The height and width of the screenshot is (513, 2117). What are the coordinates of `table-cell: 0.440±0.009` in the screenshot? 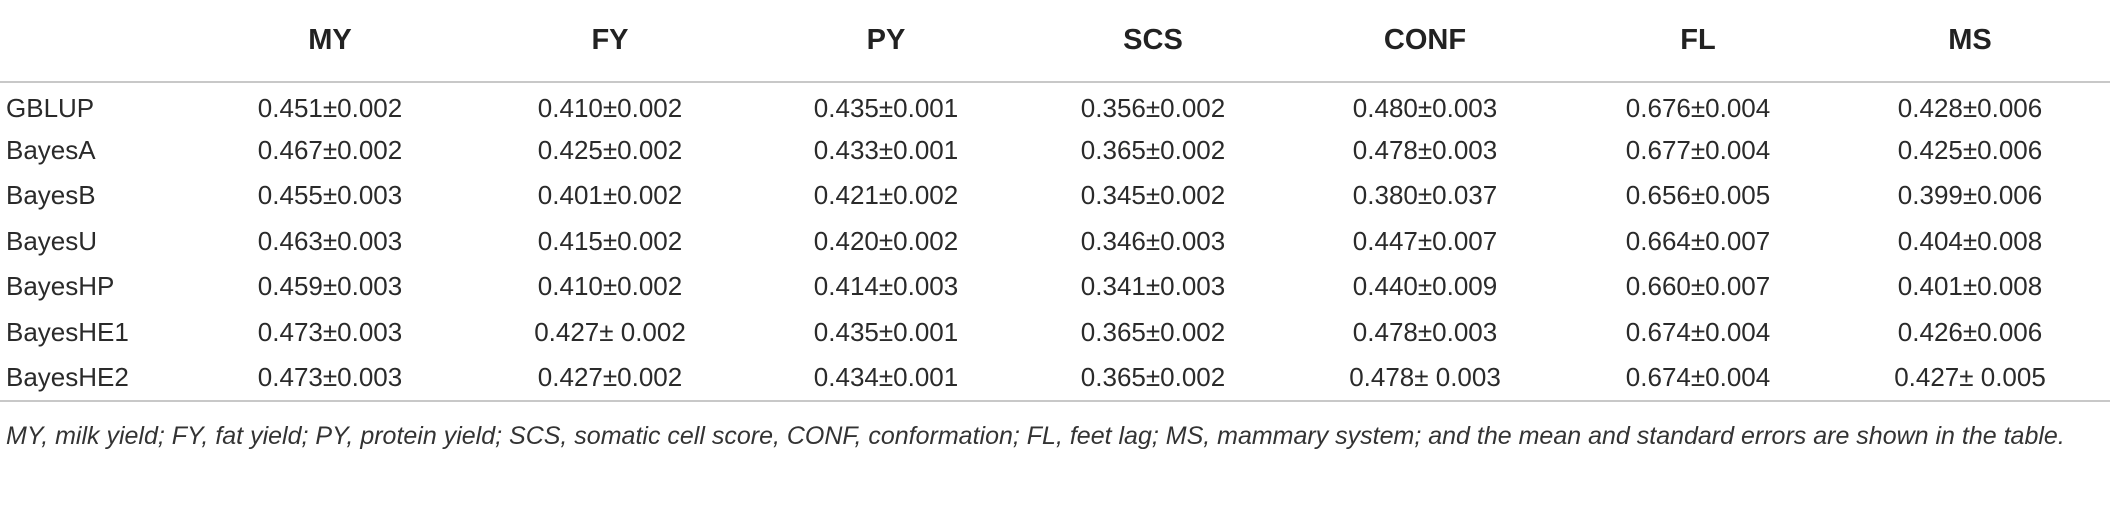 It's located at (1425, 286).